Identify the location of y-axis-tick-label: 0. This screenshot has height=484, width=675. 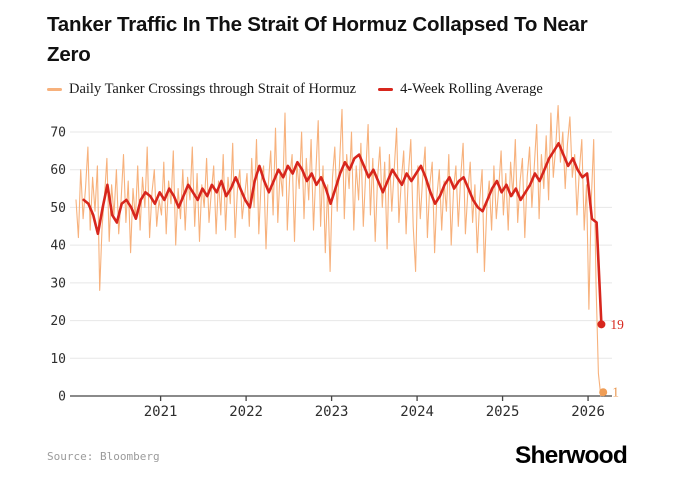
(62, 397).